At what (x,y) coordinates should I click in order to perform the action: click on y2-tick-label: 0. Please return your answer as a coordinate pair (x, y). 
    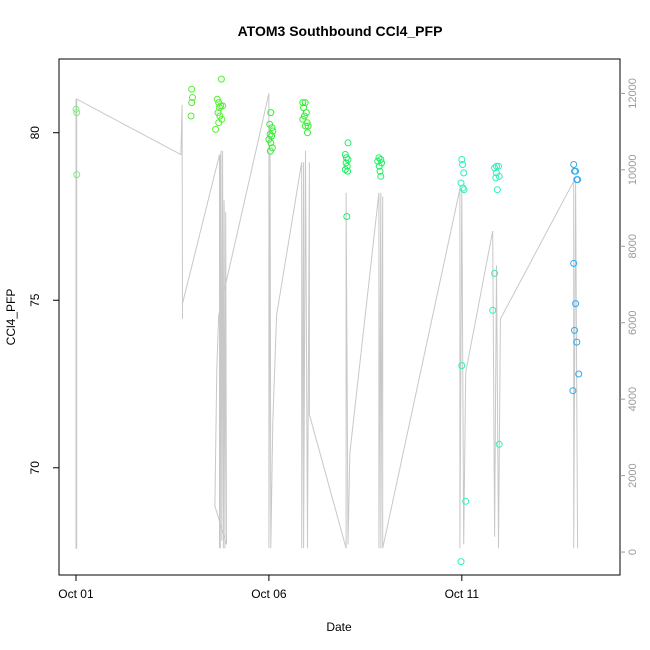
    Looking at the image, I should click on (633, 552).